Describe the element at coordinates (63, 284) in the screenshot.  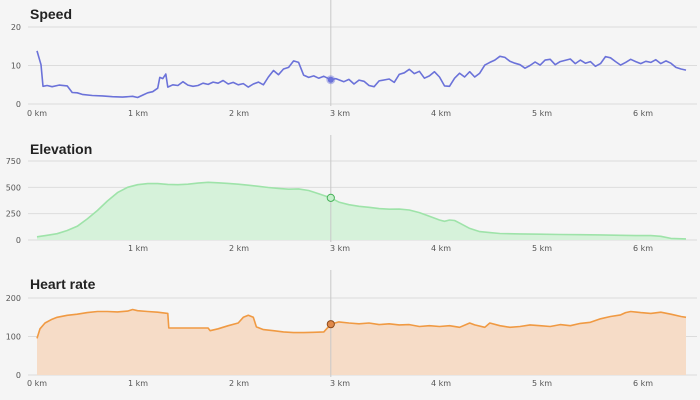
I see `heart-rate-chart-title: Heart rate` at that location.